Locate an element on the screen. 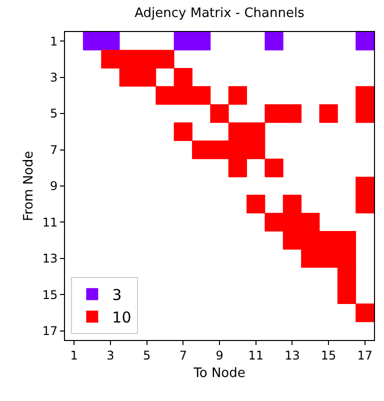  x-tick-label: 5 is located at coordinates (146, 355).